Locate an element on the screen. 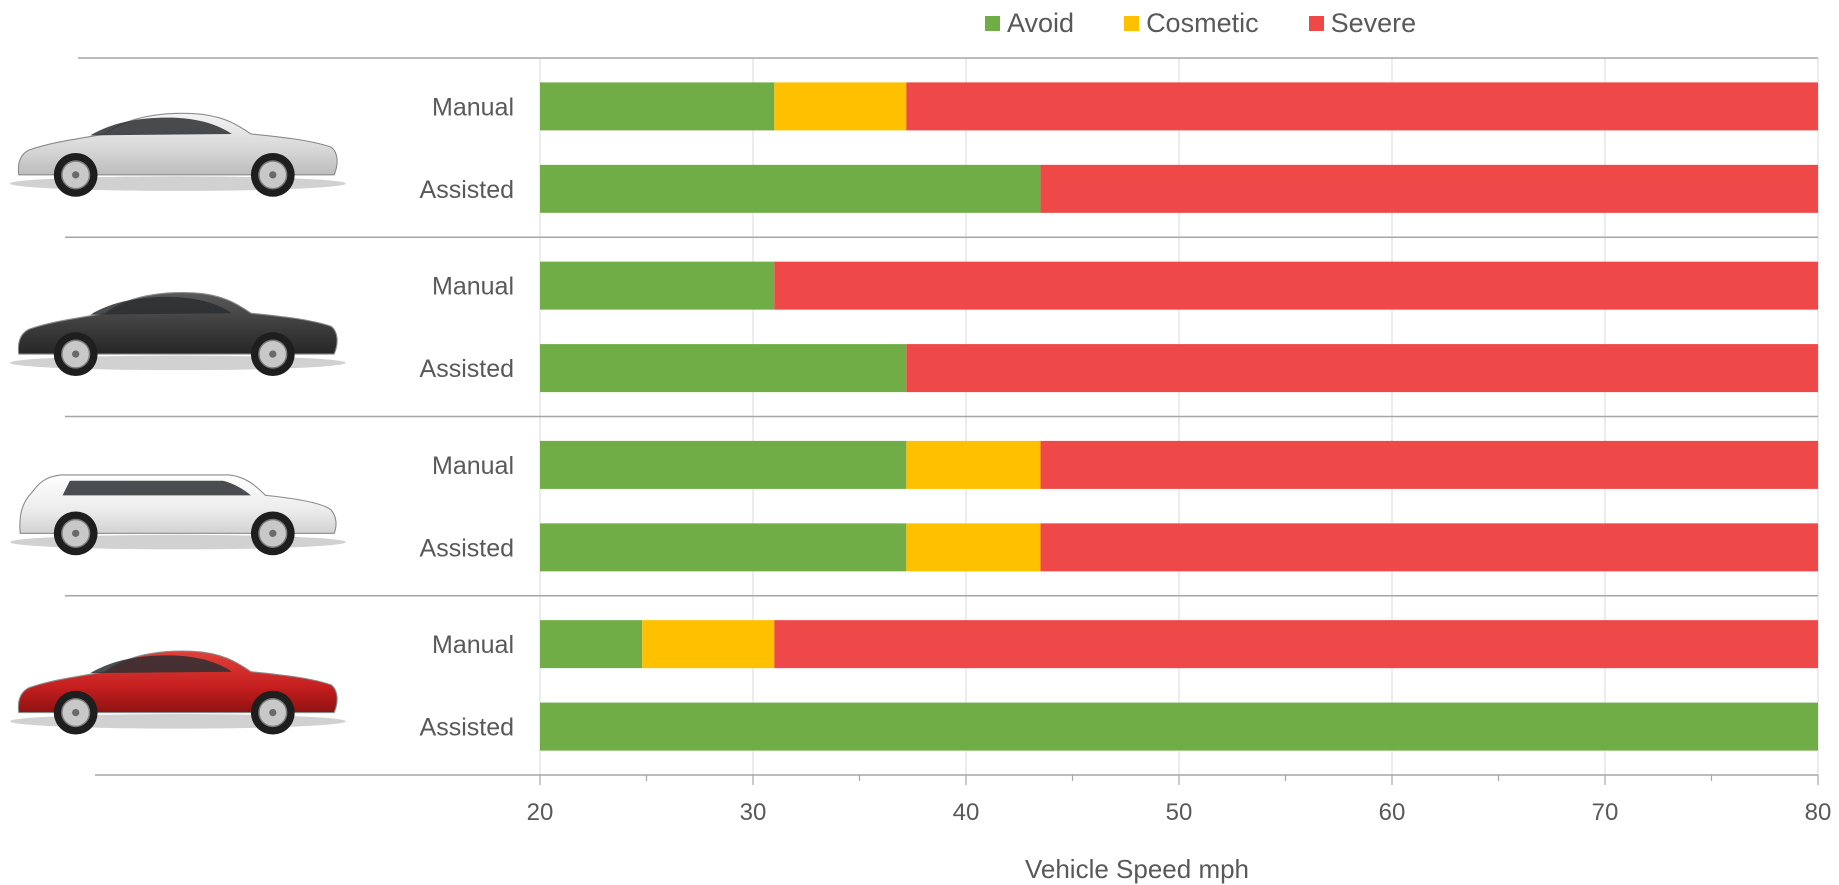 This screenshot has width=1839, height=885. vehicle-icons is located at coordinates (178, 423).